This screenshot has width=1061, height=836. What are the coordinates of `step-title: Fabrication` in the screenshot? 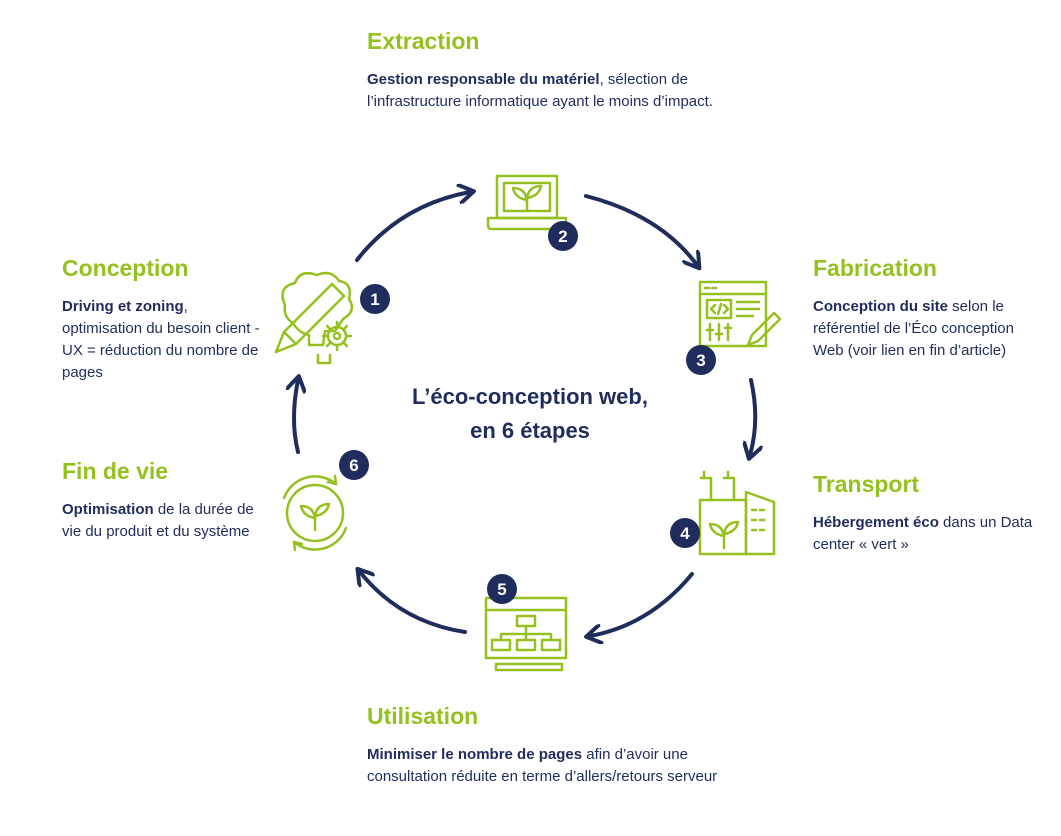 It's located at (875, 268).